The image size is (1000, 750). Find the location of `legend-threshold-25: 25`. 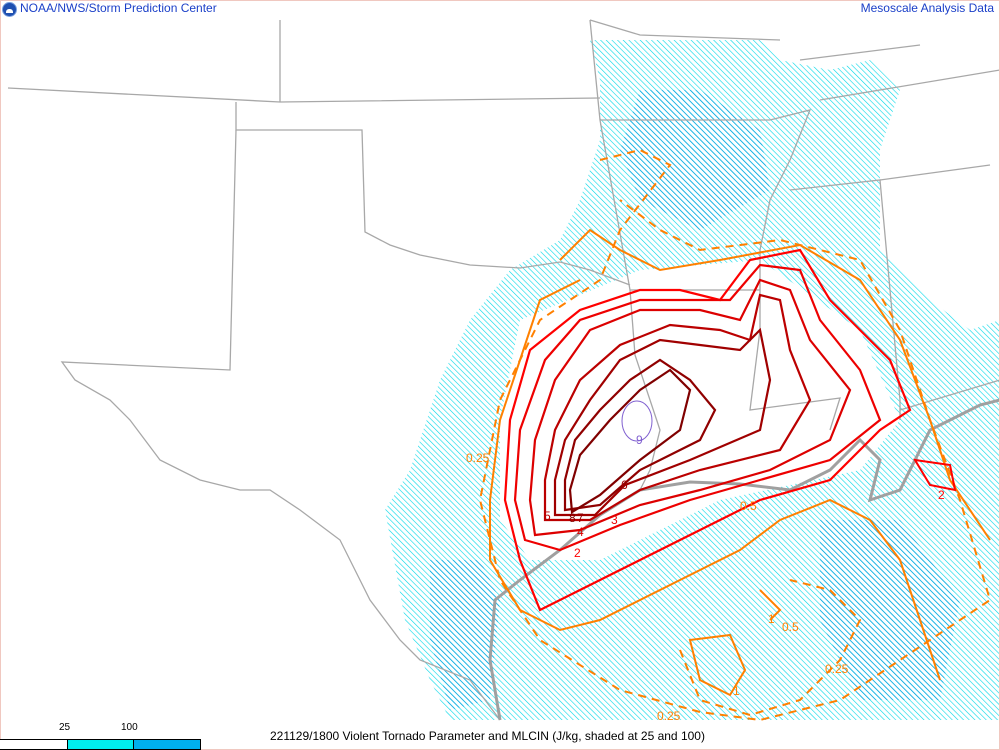

legend-threshold-25: 25 is located at coordinates (65, 727).